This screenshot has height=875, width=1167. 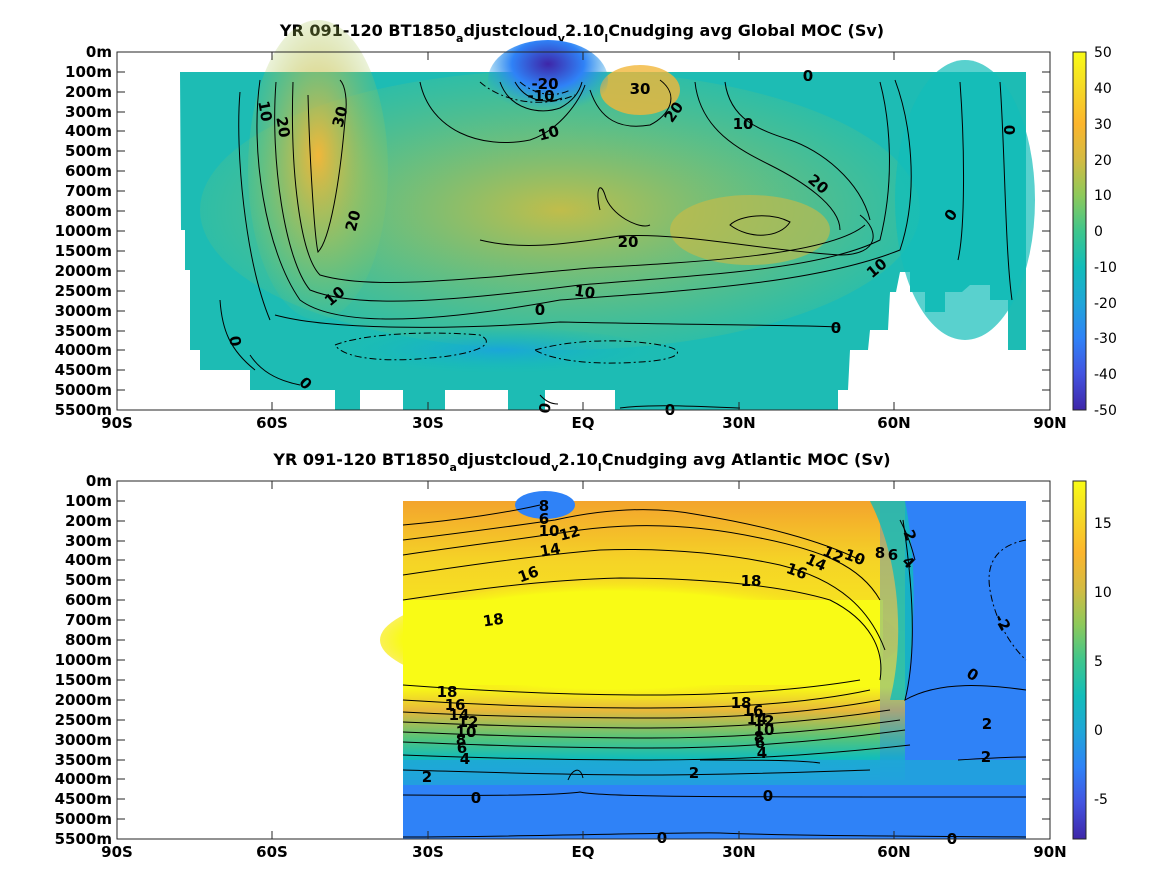 I want to click on x-tick-label: 90S, so click(x=117, y=423).